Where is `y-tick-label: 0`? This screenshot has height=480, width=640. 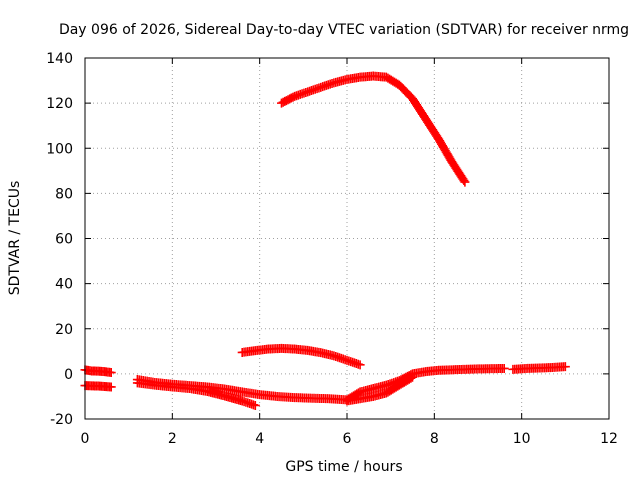
y-tick-label: 0 is located at coordinates (68, 375).